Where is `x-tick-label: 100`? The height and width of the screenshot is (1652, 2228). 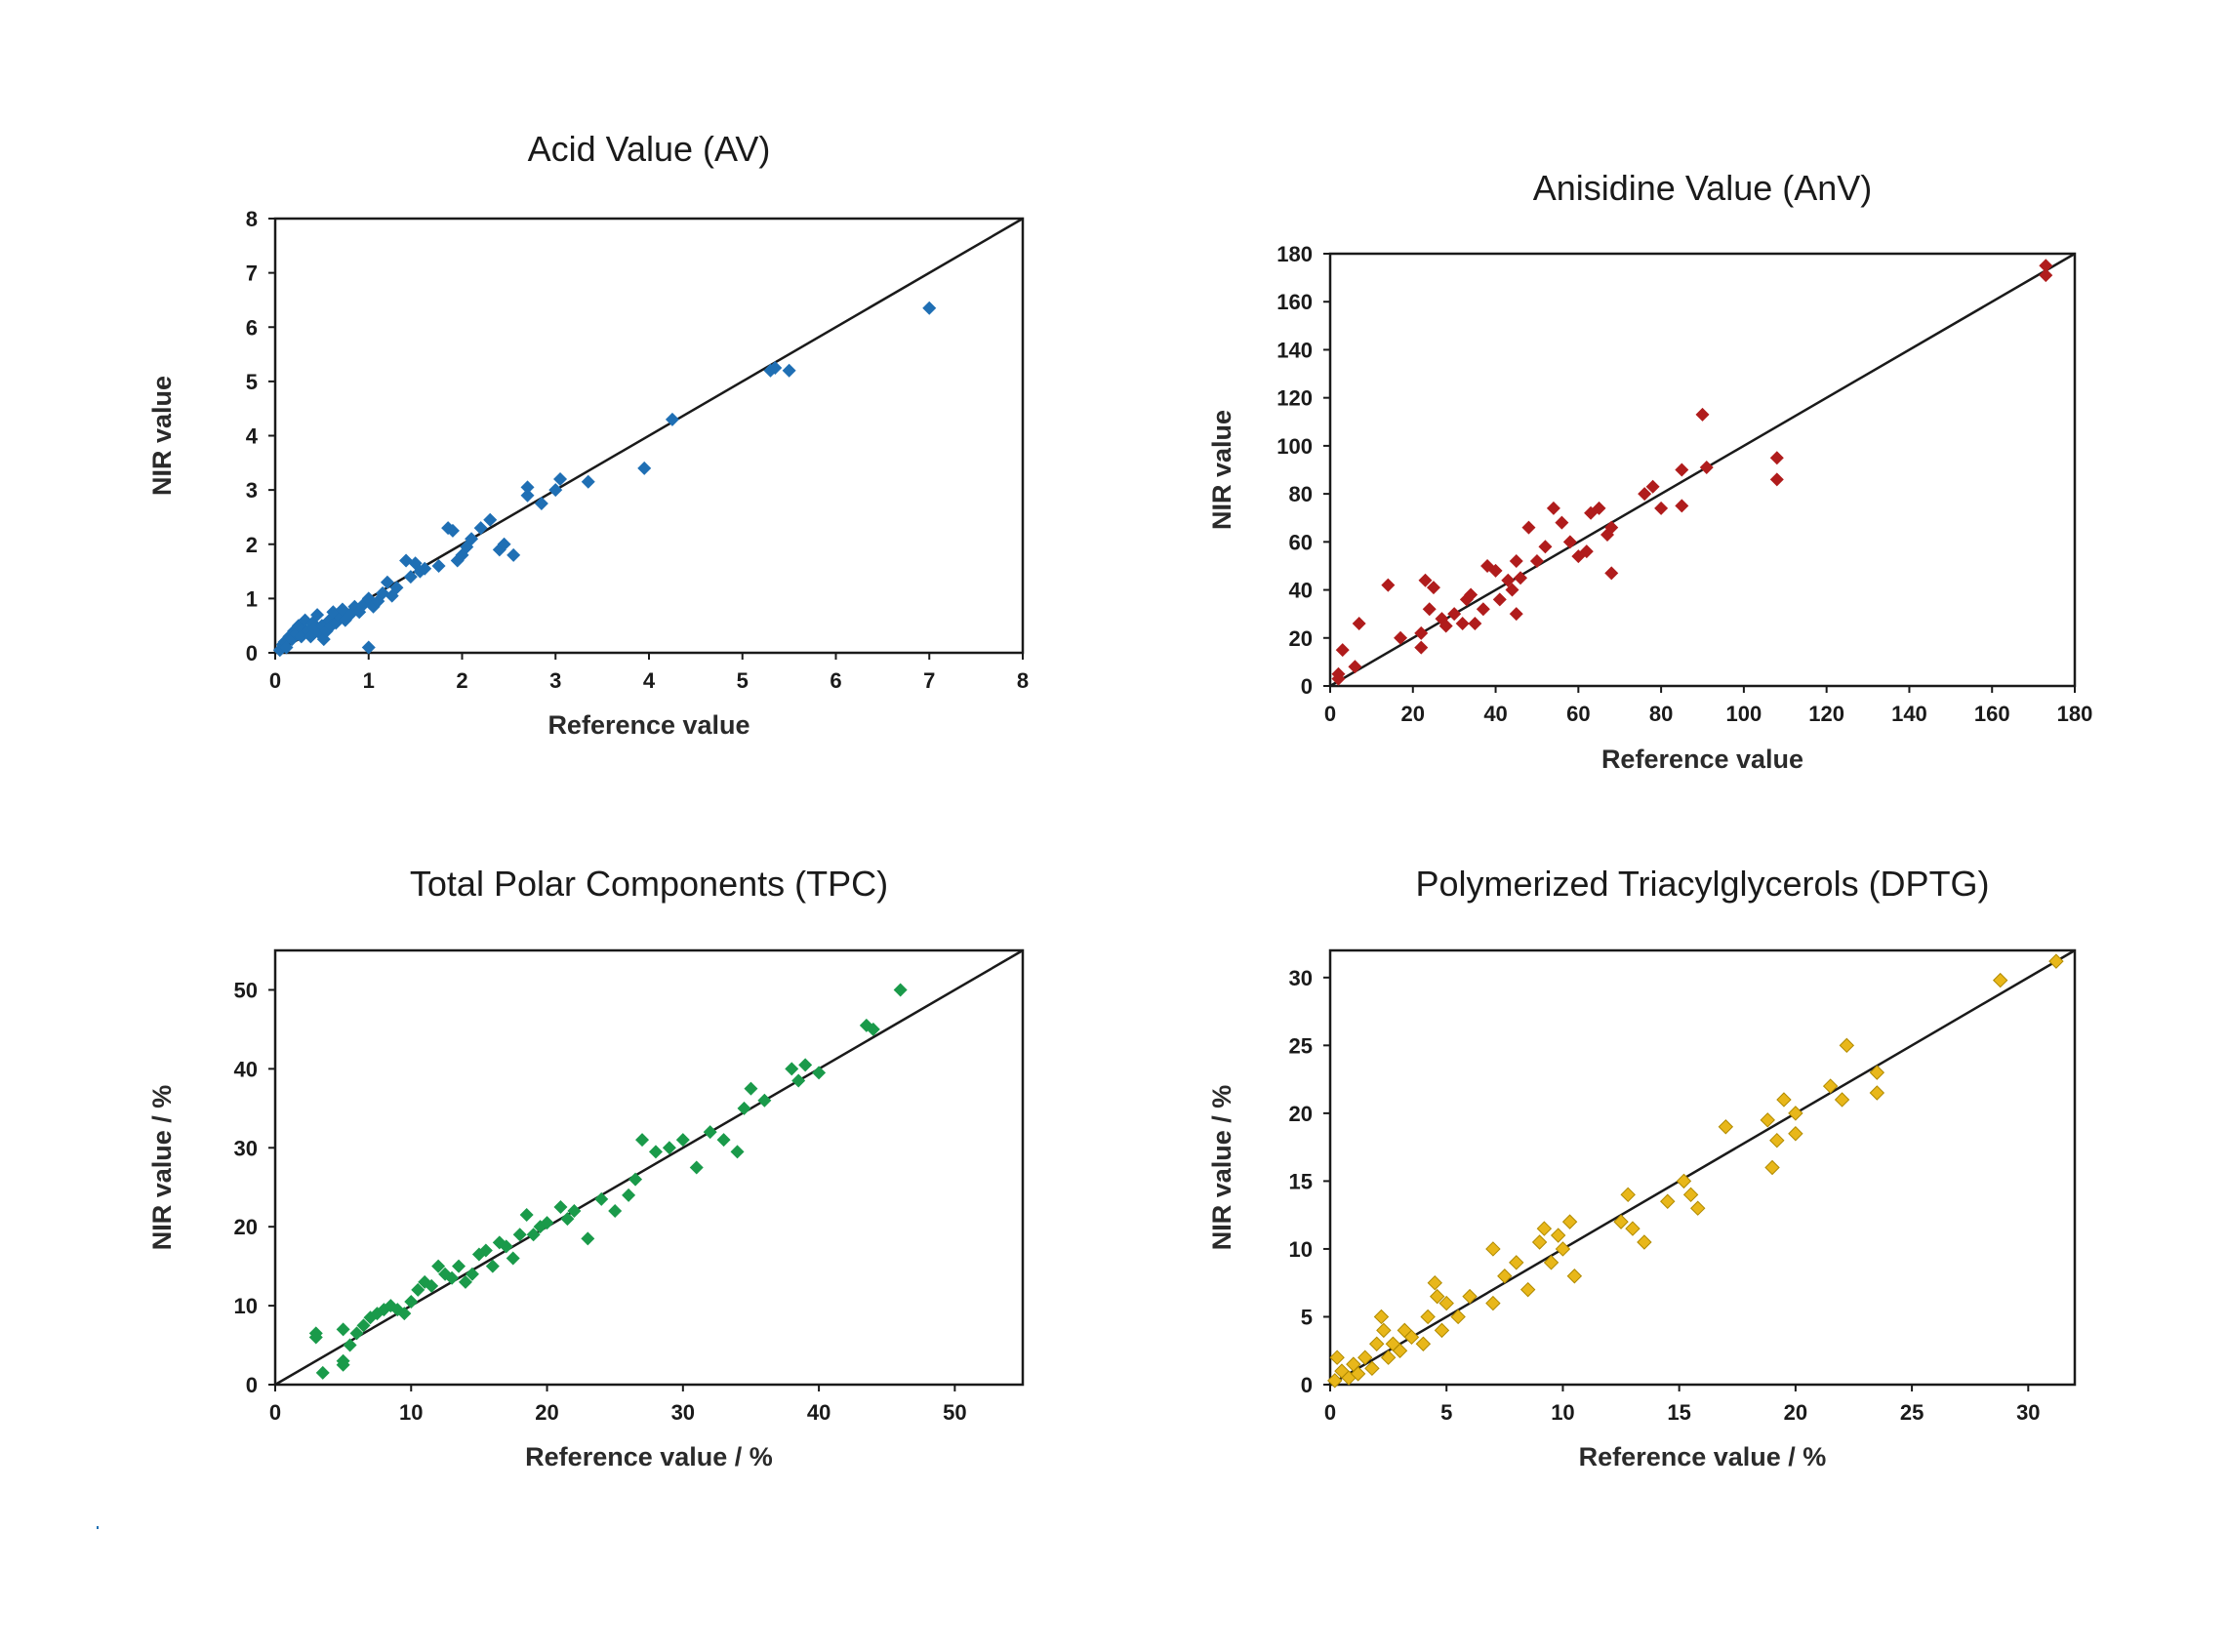 x-tick-label: 100 is located at coordinates (1744, 714).